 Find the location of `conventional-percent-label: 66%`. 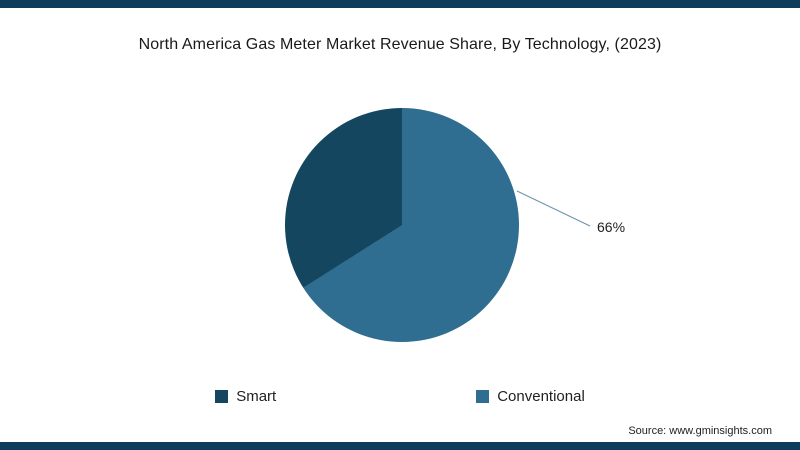

conventional-percent-label: 66% is located at coordinates (611, 227).